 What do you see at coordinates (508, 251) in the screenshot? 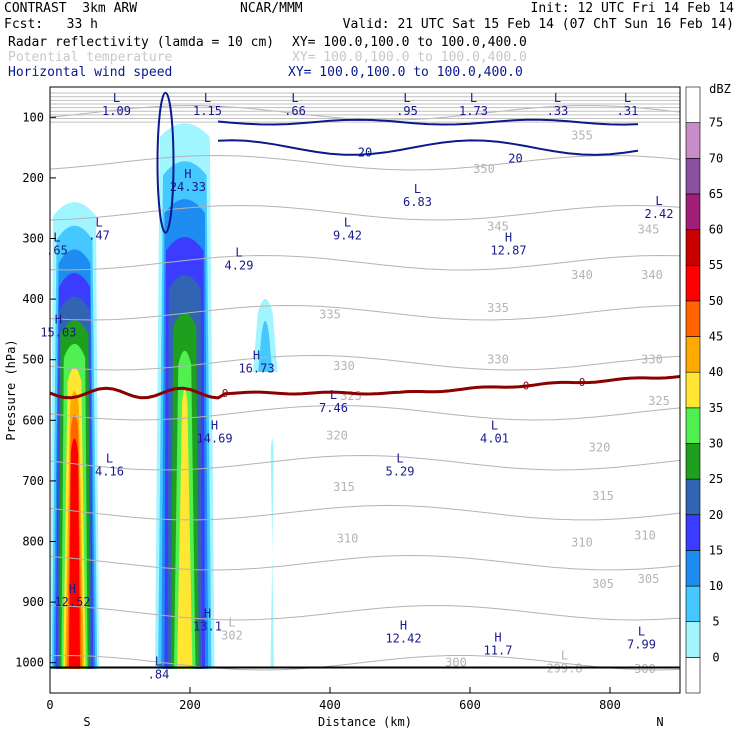
I see `extremum-value: 12.87` at bounding box center [508, 251].